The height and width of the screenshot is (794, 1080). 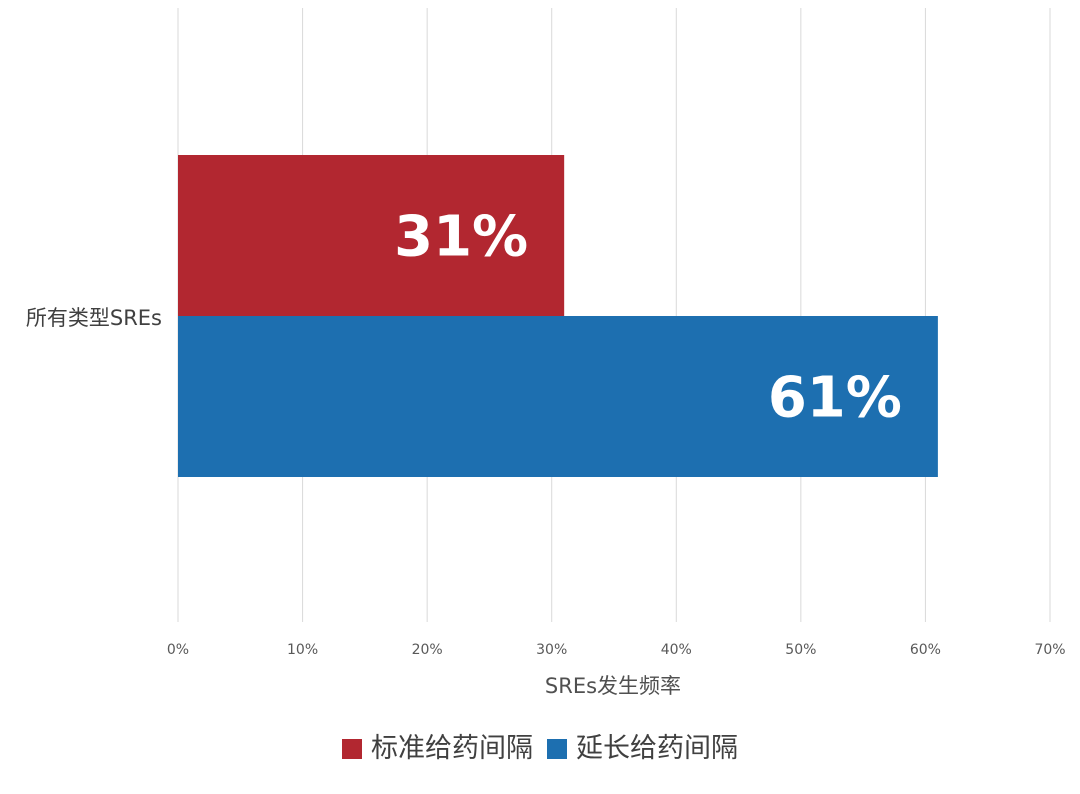 I want to click on legend: 标准给药间隔 延长给药间隔, so click(x=540, y=748).